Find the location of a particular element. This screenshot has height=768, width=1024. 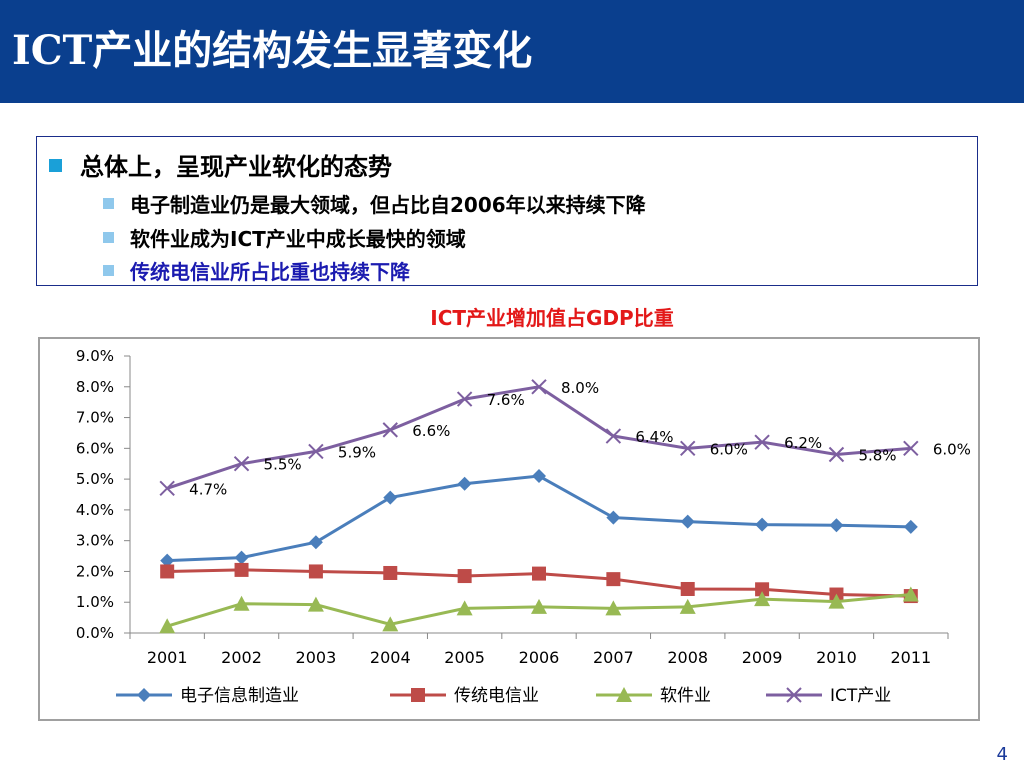

data-label: 6.6% is located at coordinates (431, 431).